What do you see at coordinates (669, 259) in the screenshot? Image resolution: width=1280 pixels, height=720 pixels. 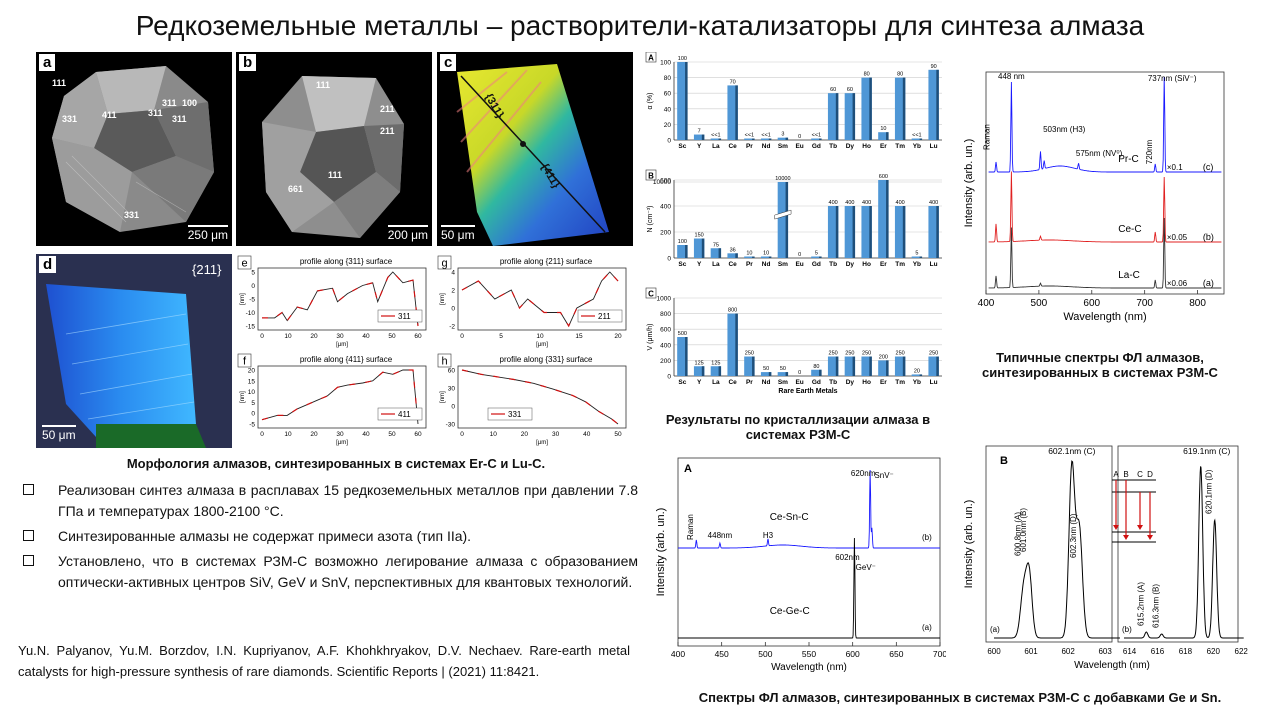 I see `y-tick-label: 0` at bounding box center [669, 259].